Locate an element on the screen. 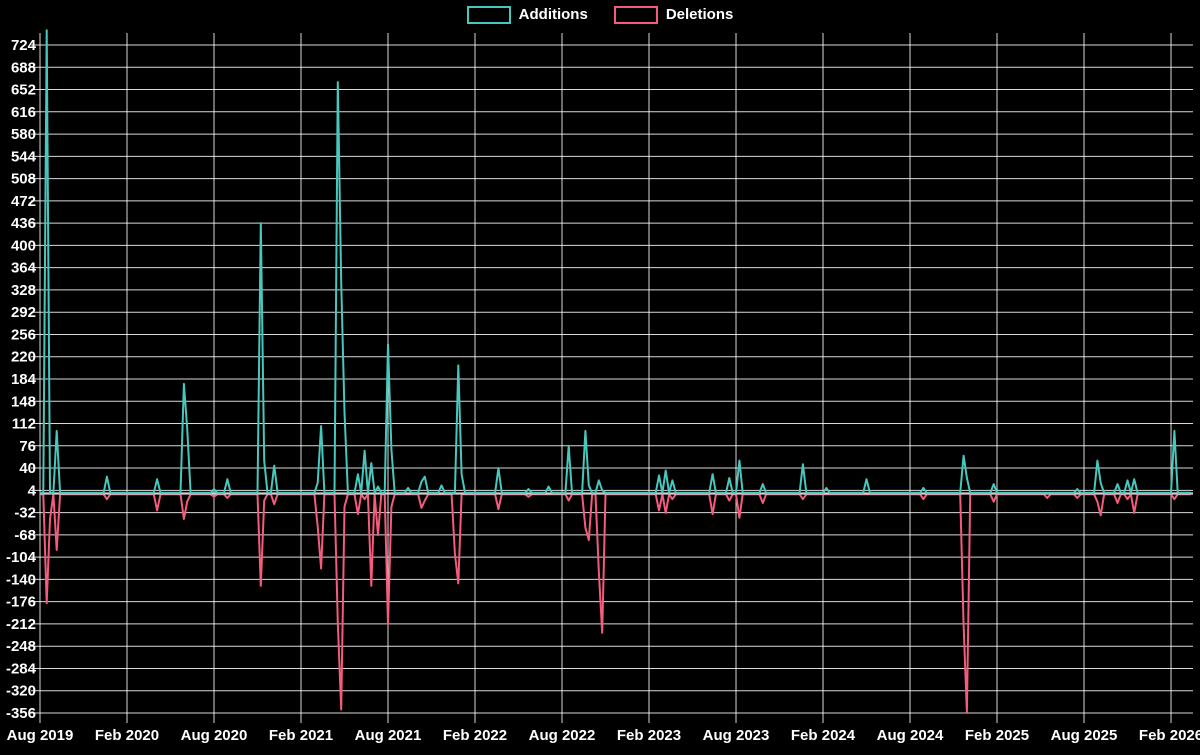 This screenshot has height=755, width=1200. y-tick-label: 652 is located at coordinates (23, 90).